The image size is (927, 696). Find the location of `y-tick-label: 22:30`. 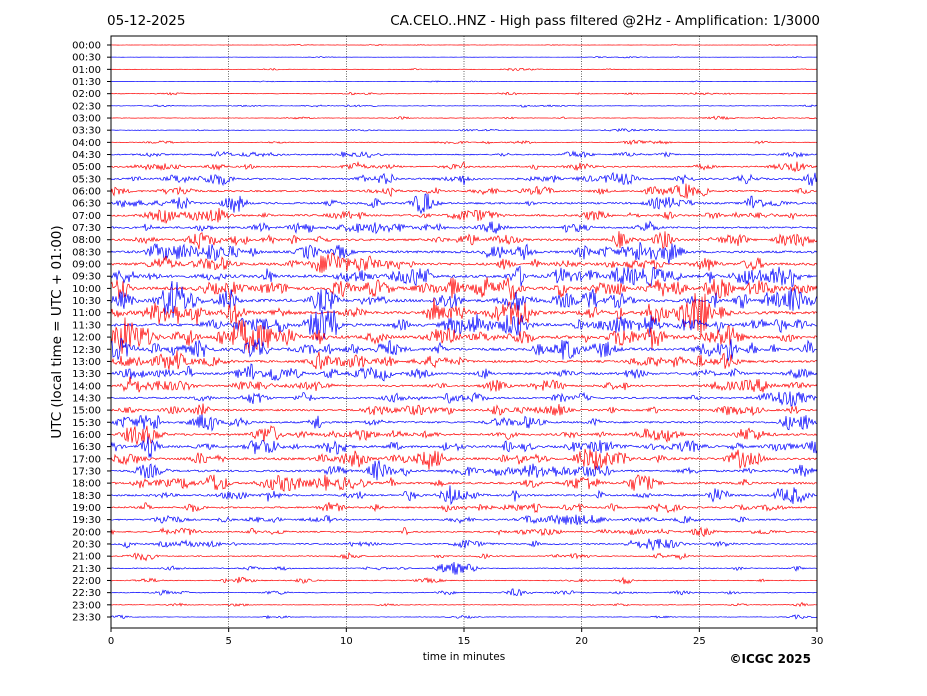

y-tick-label: 22:30 is located at coordinates (86, 593).